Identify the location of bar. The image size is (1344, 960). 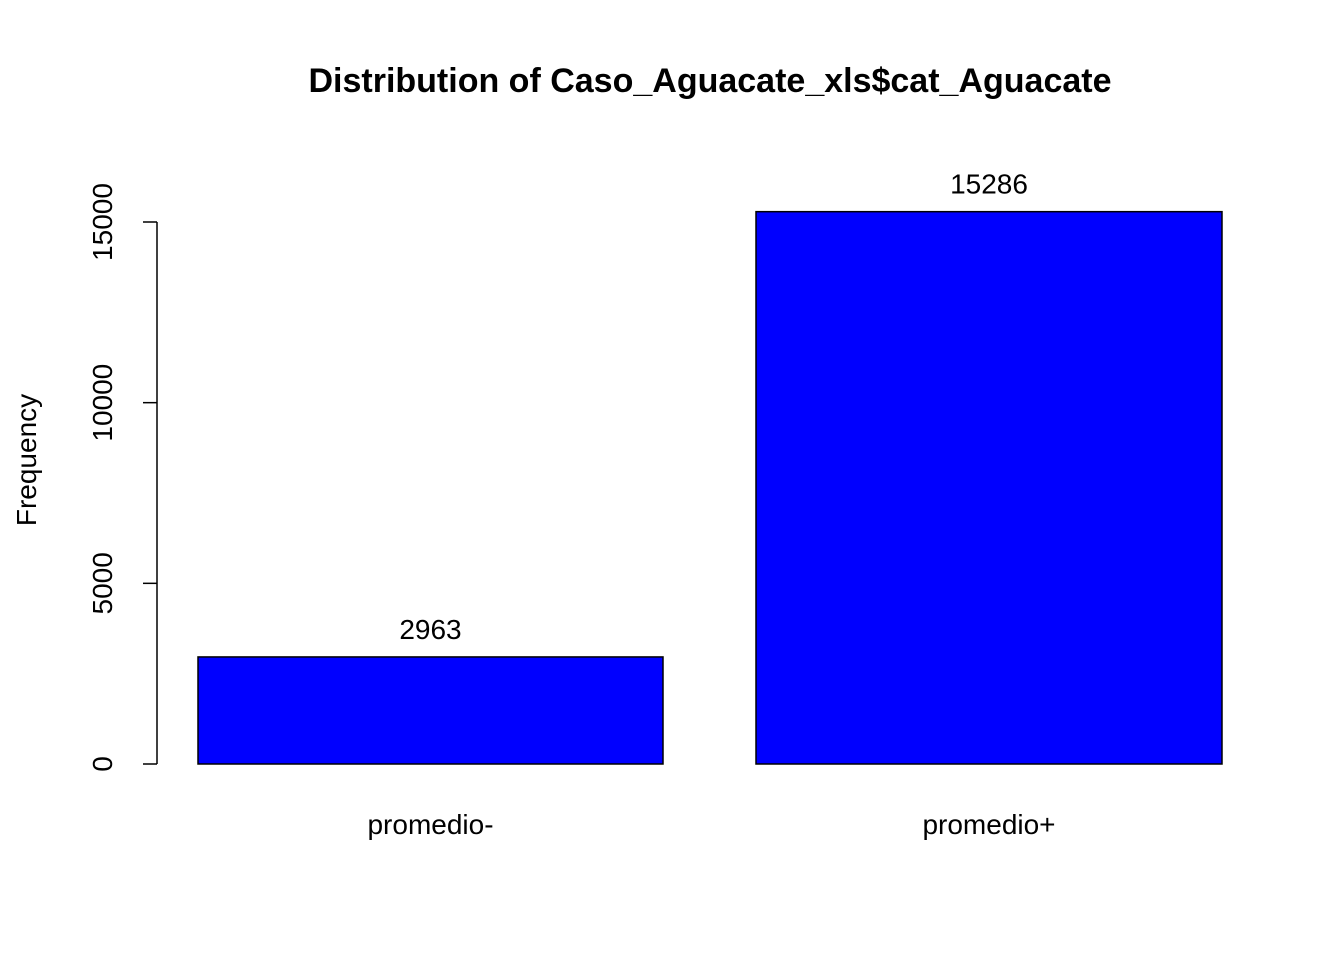
(430, 710).